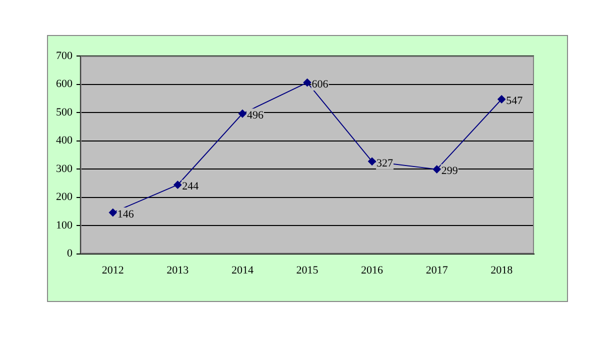 The height and width of the screenshot is (337, 600). Describe the element at coordinates (64, 112) in the screenshot. I see `y-tick-label: 500` at that location.